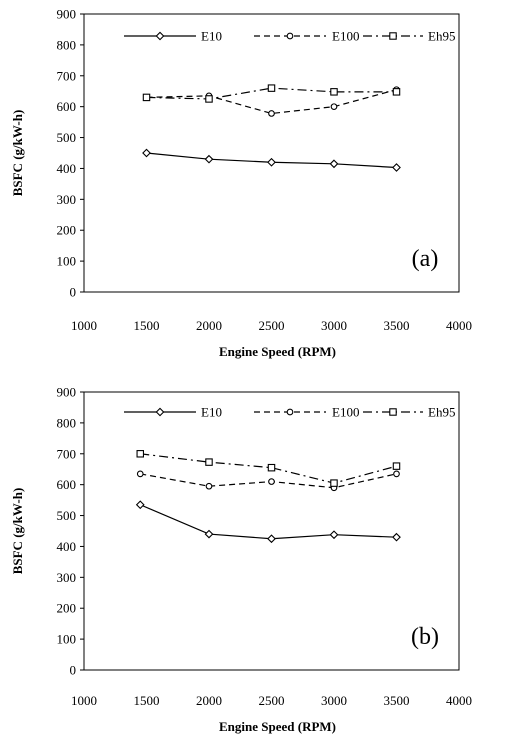 The width and height of the screenshot is (512, 739). Describe the element at coordinates (425, 637) in the screenshot. I see `panel-label: (b)` at that location.